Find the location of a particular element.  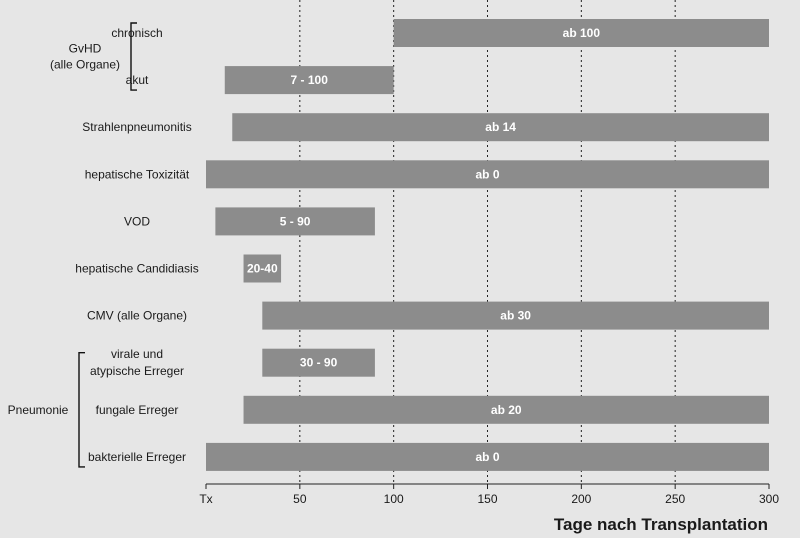

bar-label-9: ab 0 is located at coordinates (487, 457).